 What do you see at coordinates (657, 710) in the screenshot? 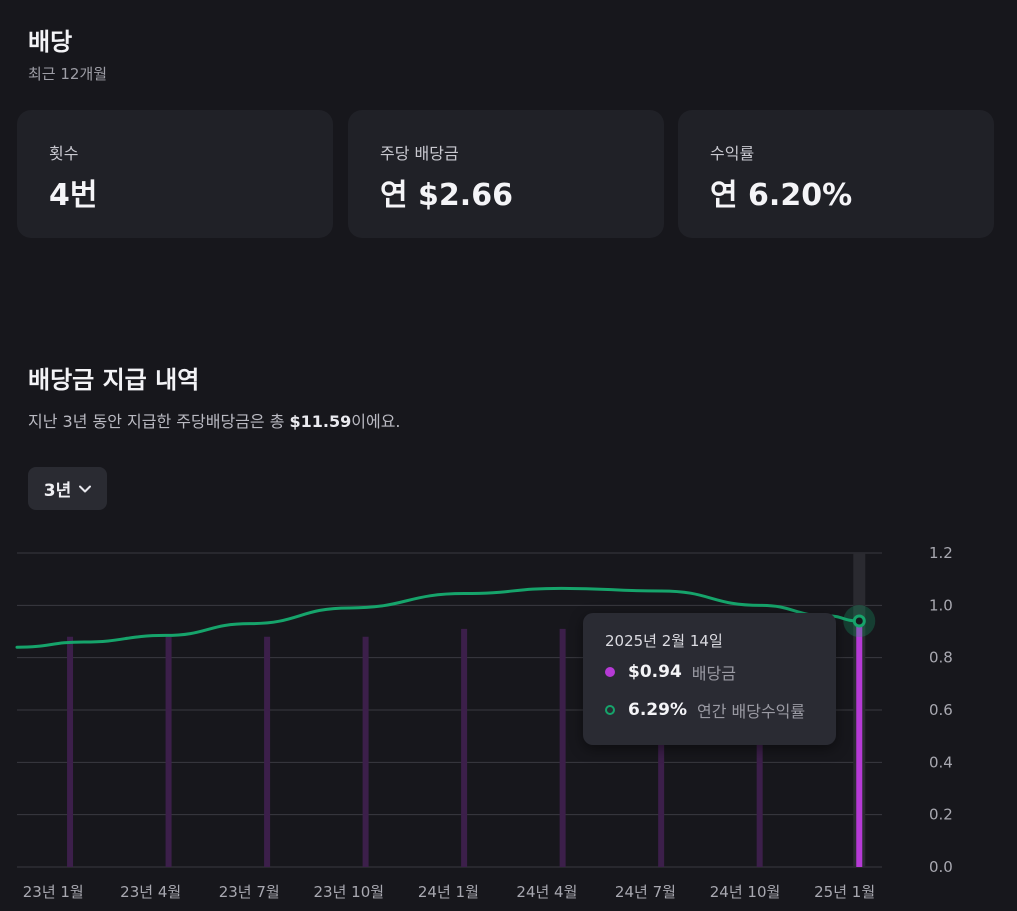
I see `tooltip-yield-value: 6.29%` at bounding box center [657, 710].